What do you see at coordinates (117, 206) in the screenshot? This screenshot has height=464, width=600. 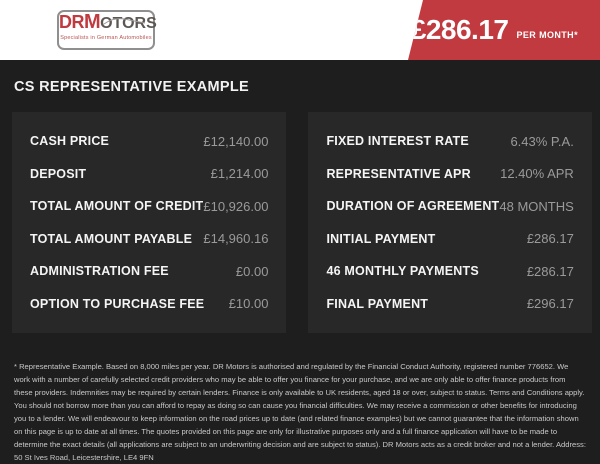 I see `finance-label: TOTAL AMOUNT OF CREDIT` at bounding box center [117, 206].